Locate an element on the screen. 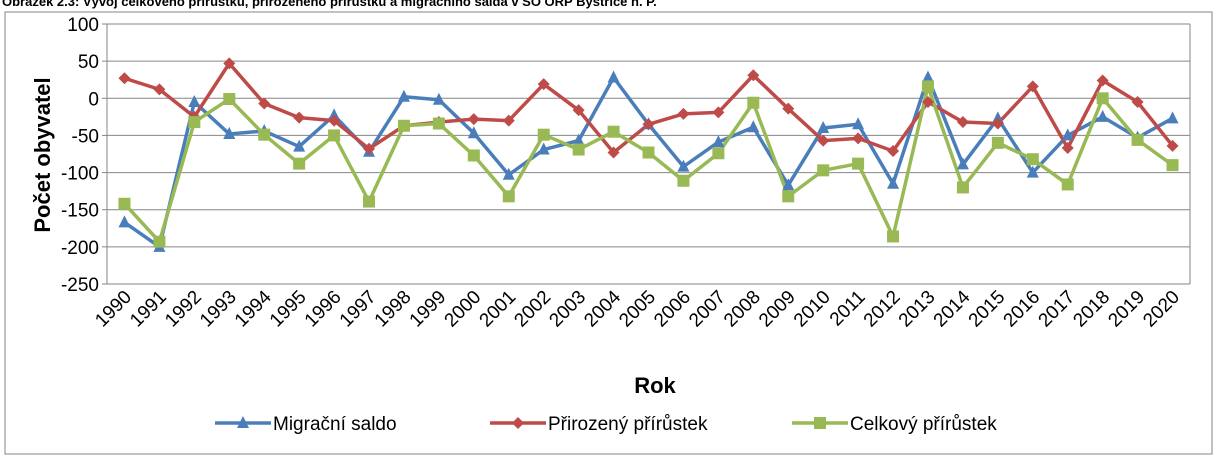 This screenshot has width=1215, height=455. y-tick-label: 0 is located at coordinates (93, 99).